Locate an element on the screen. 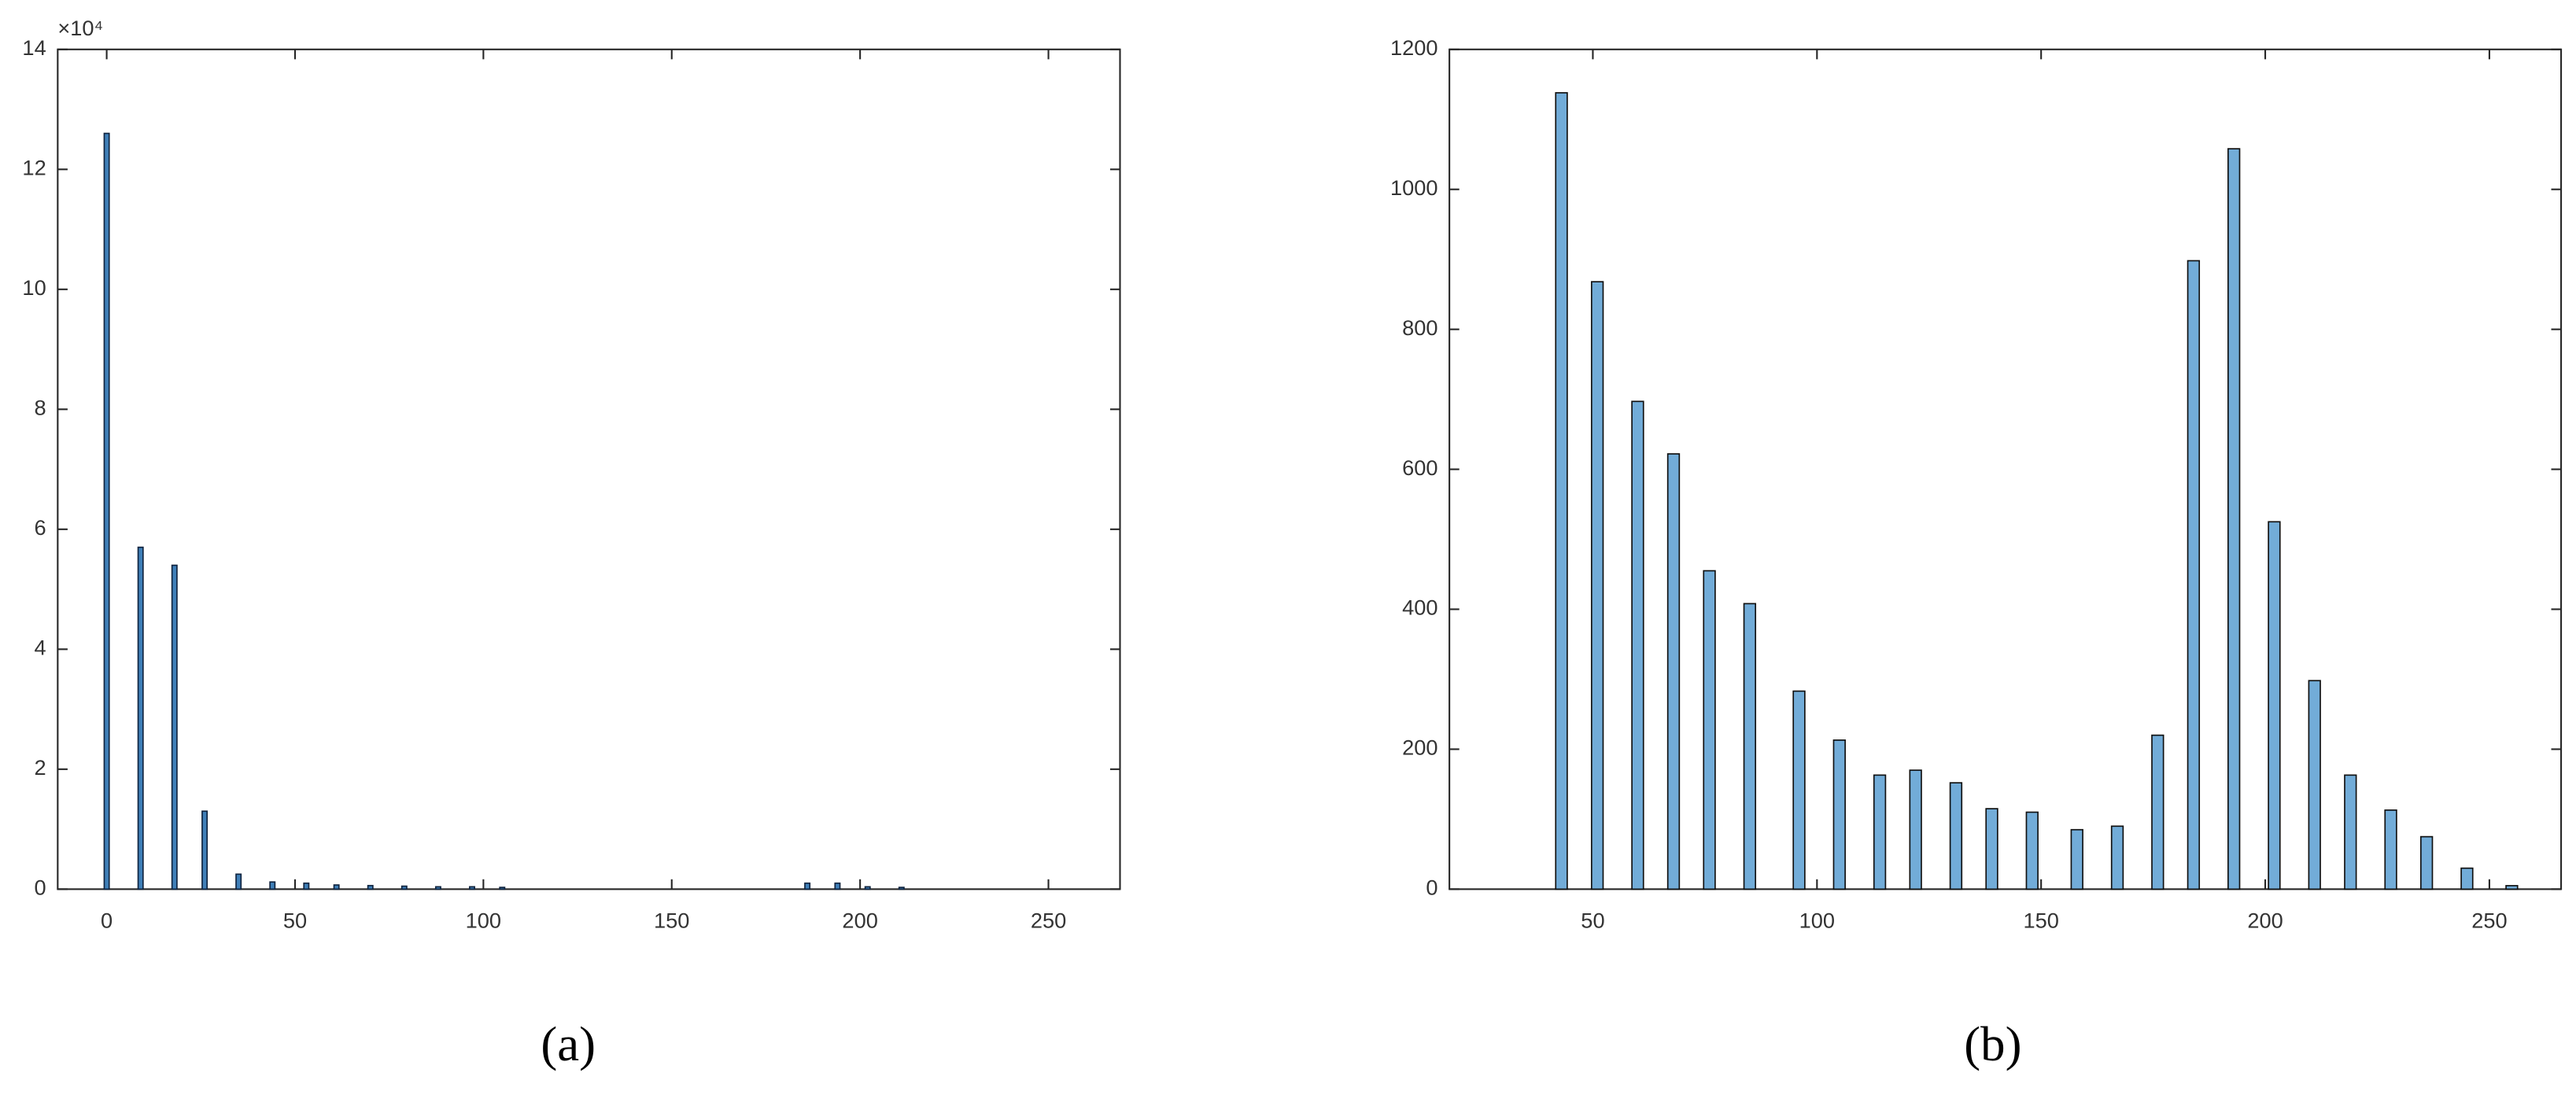 This screenshot has height=1095, width=2576. y-tick-label: 10 is located at coordinates (34, 287).